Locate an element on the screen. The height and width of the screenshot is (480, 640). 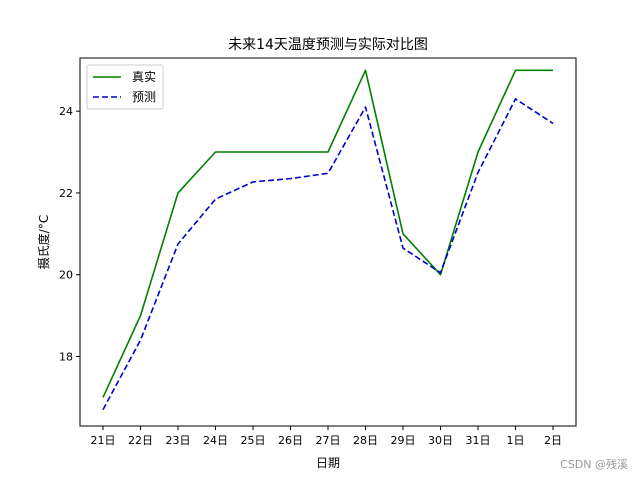
y-axis-label: 摄氏度/°C is located at coordinates (43, 242).